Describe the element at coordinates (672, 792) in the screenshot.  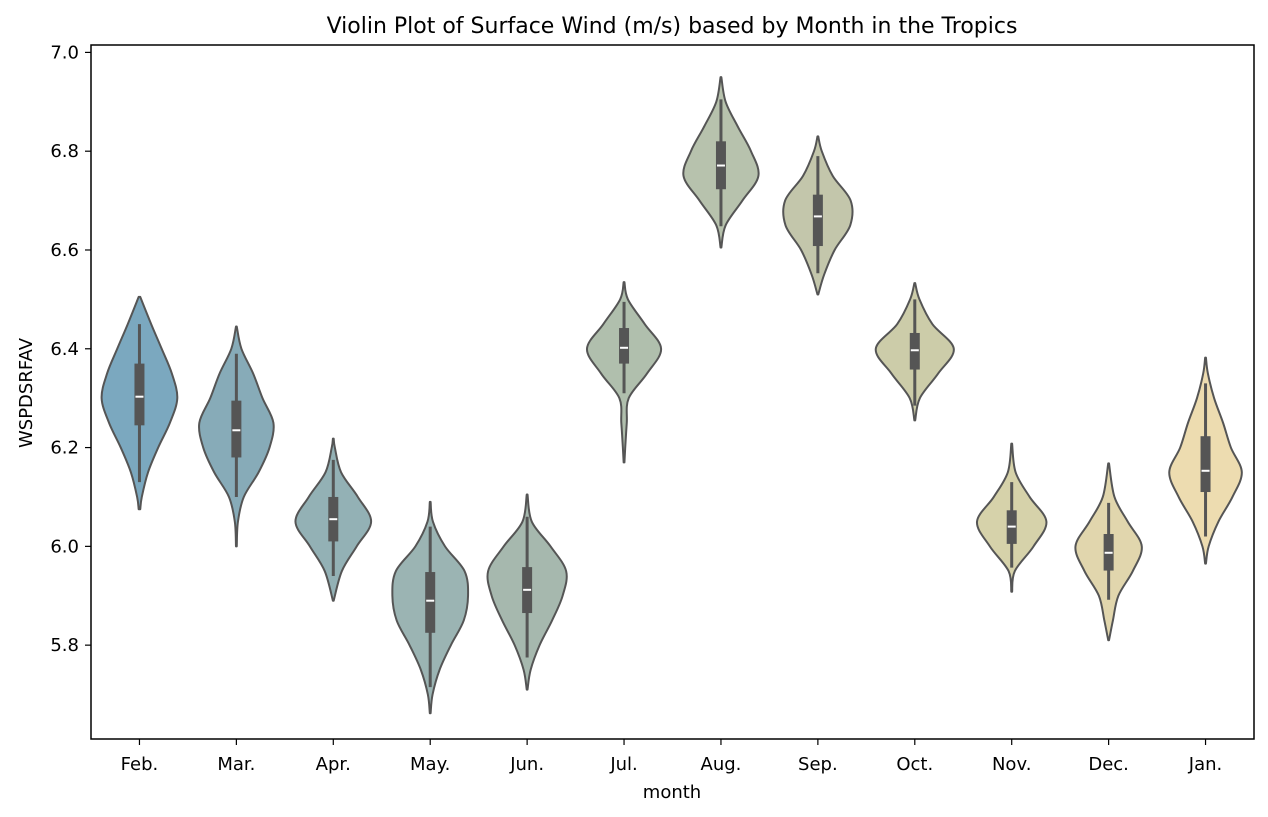
I see `x-axis-label: month` at that location.